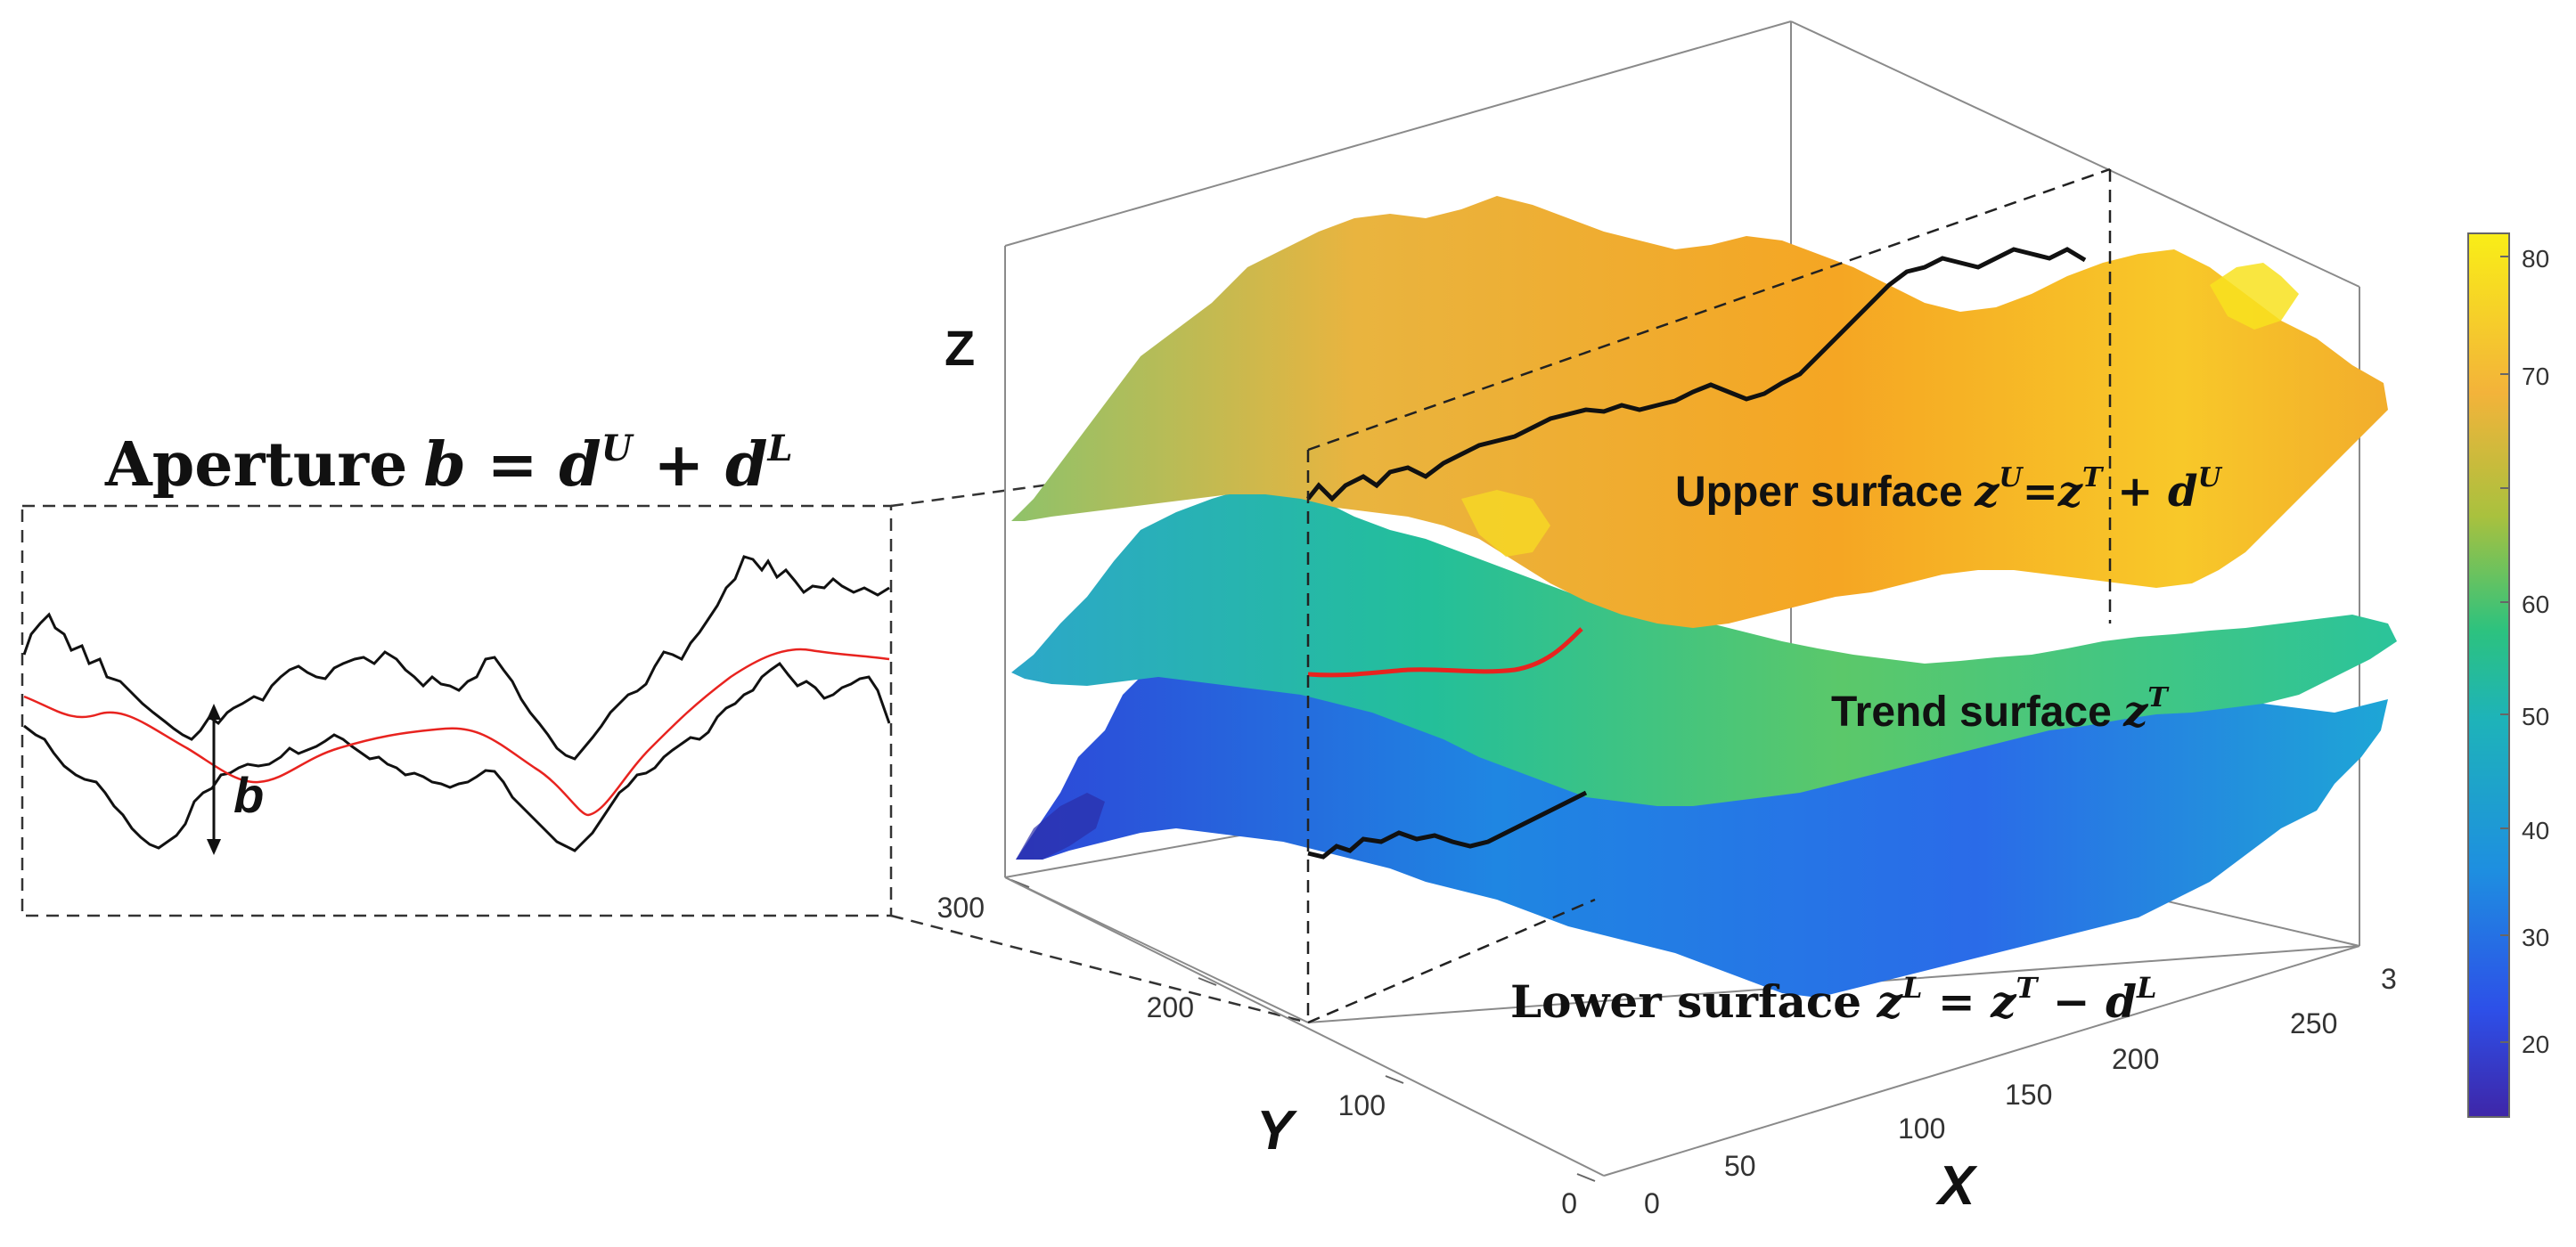  I want to click on upper-surface-label: Upper surface zU=zT + dU, so click(1949, 490).